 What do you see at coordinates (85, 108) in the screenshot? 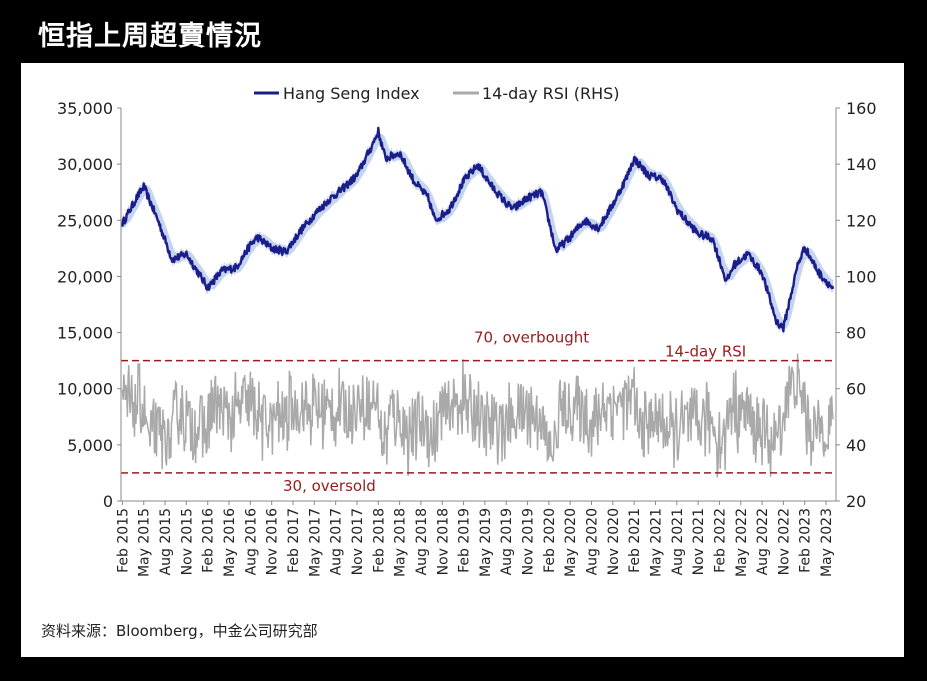
I see `left-tick-label: 35,000` at bounding box center [85, 108].